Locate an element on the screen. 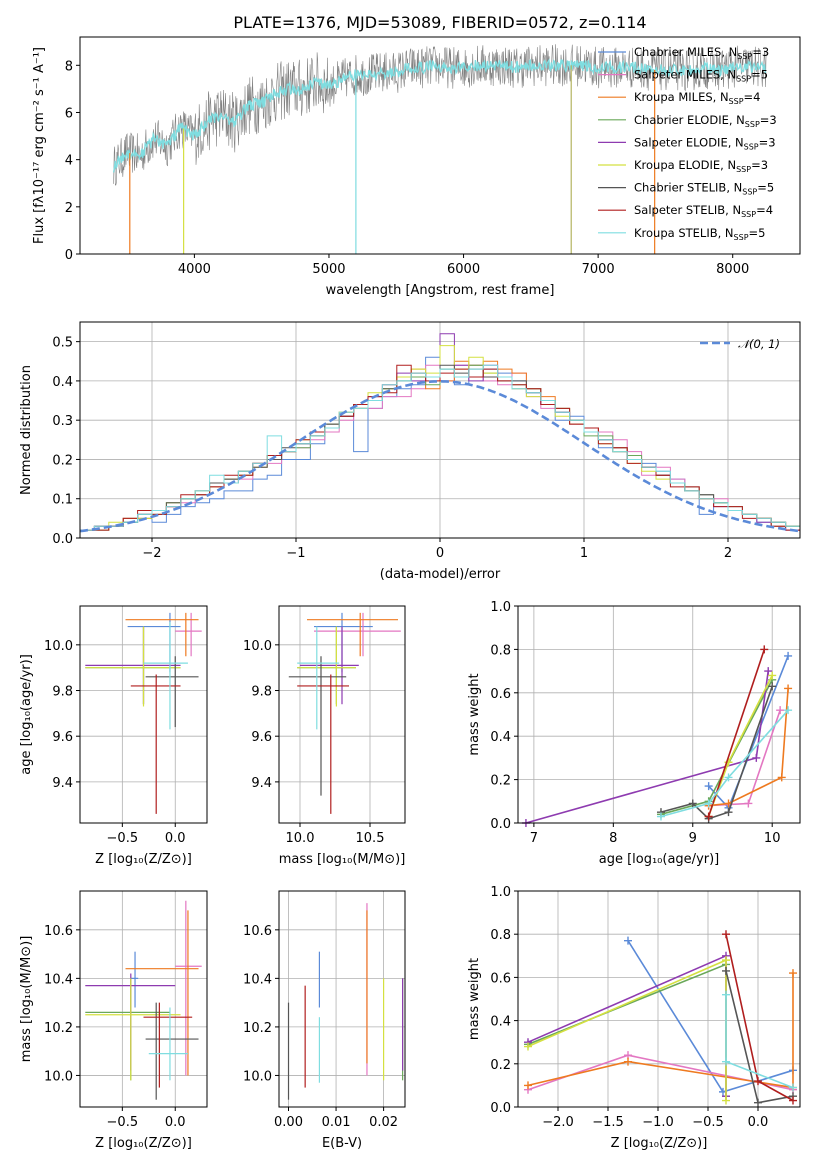 This screenshot has width=819, height=1170. y-tick-label: 8 is located at coordinates (69, 66).